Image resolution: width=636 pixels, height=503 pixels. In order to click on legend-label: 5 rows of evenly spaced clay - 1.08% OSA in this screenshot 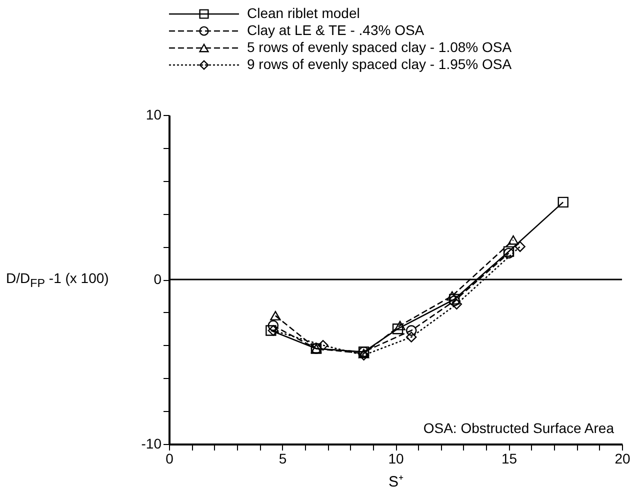, I will do `click(379, 47)`.